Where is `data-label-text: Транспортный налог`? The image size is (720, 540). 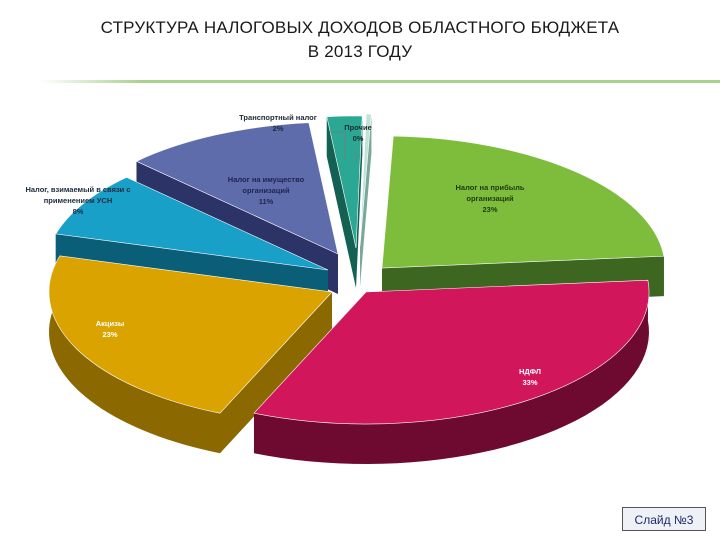
data-label-text: Транспортный налог is located at coordinates (278, 117).